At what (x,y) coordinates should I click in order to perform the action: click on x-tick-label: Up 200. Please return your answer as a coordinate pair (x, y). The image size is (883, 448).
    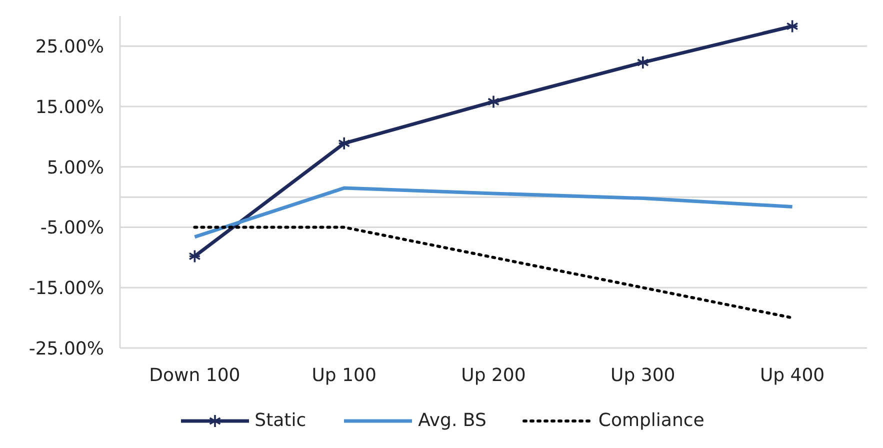
    Looking at the image, I should click on (493, 375).